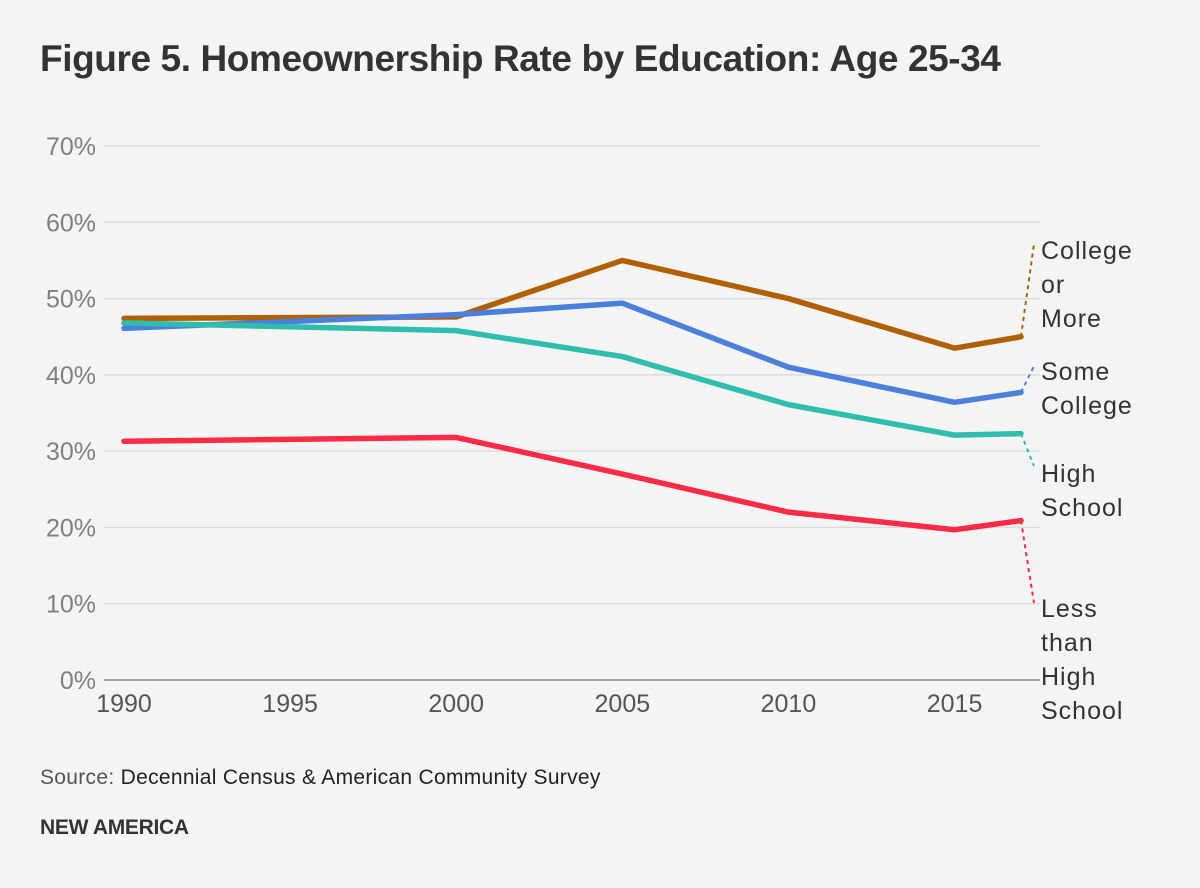 This screenshot has width=1200, height=888. I want to click on series-line-less-than-high-school, so click(572, 483).